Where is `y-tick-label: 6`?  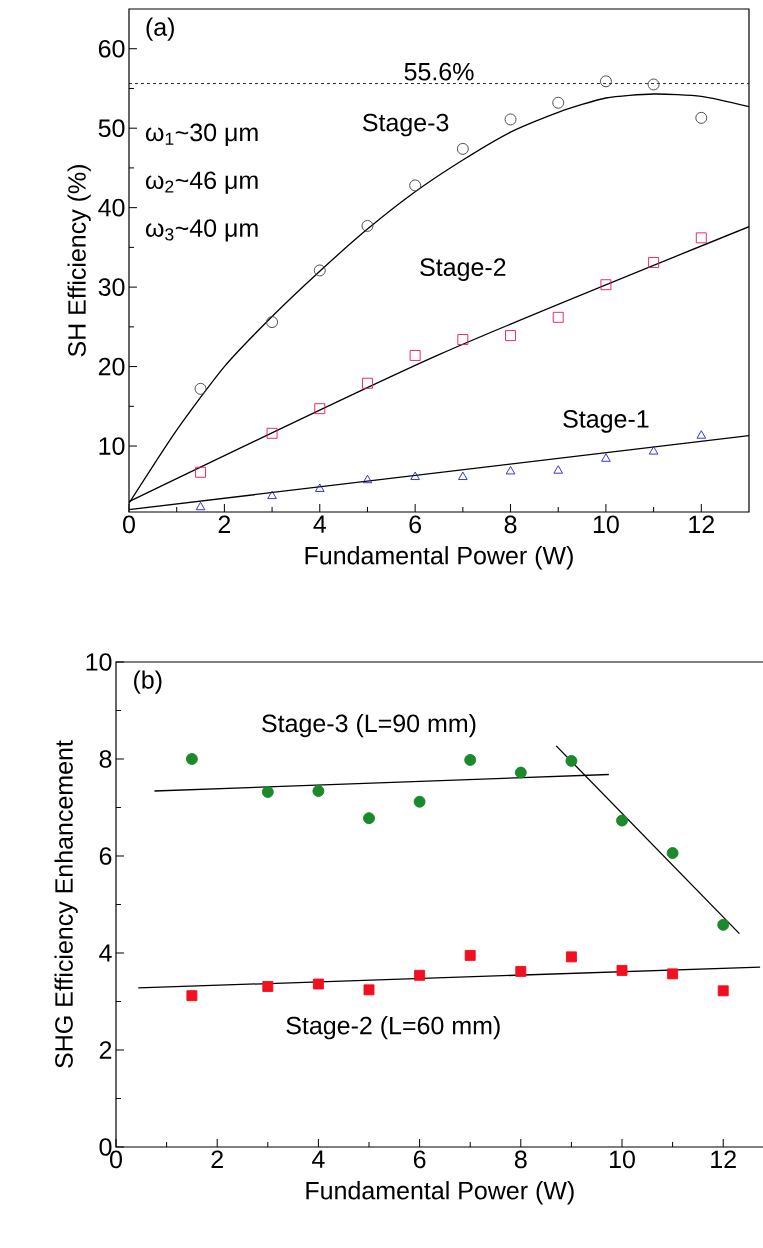 y-tick-label: 6 is located at coordinates (105, 856).